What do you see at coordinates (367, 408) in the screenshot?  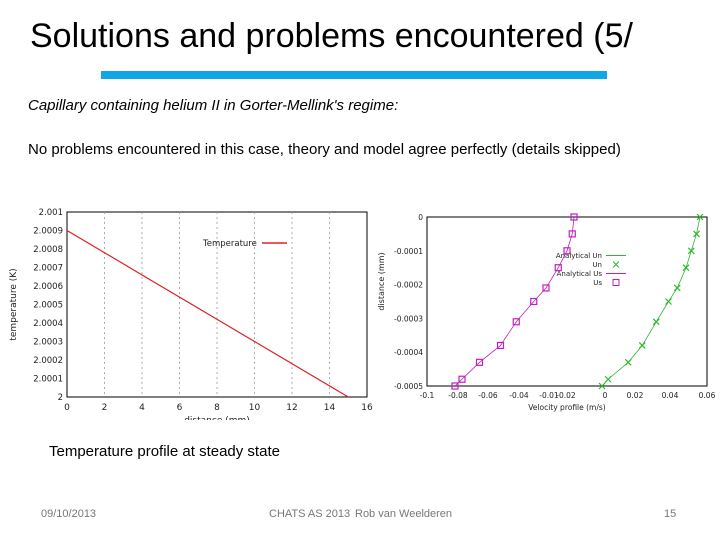 I see `x-tick-label: 16` at bounding box center [367, 408].